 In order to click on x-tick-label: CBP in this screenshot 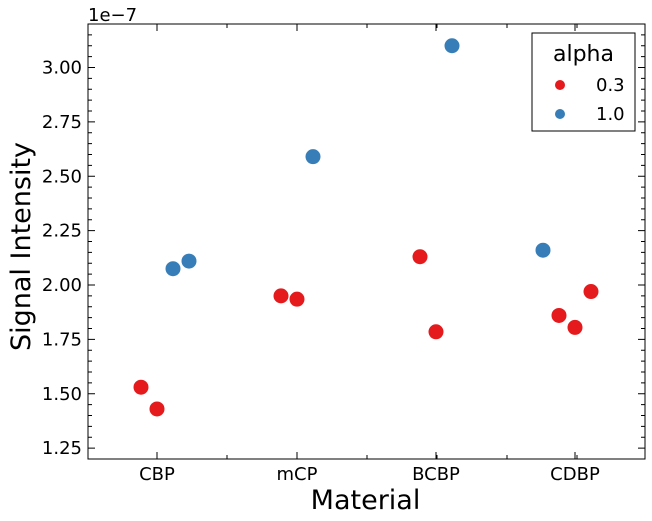, I will do `click(157, 474)`.